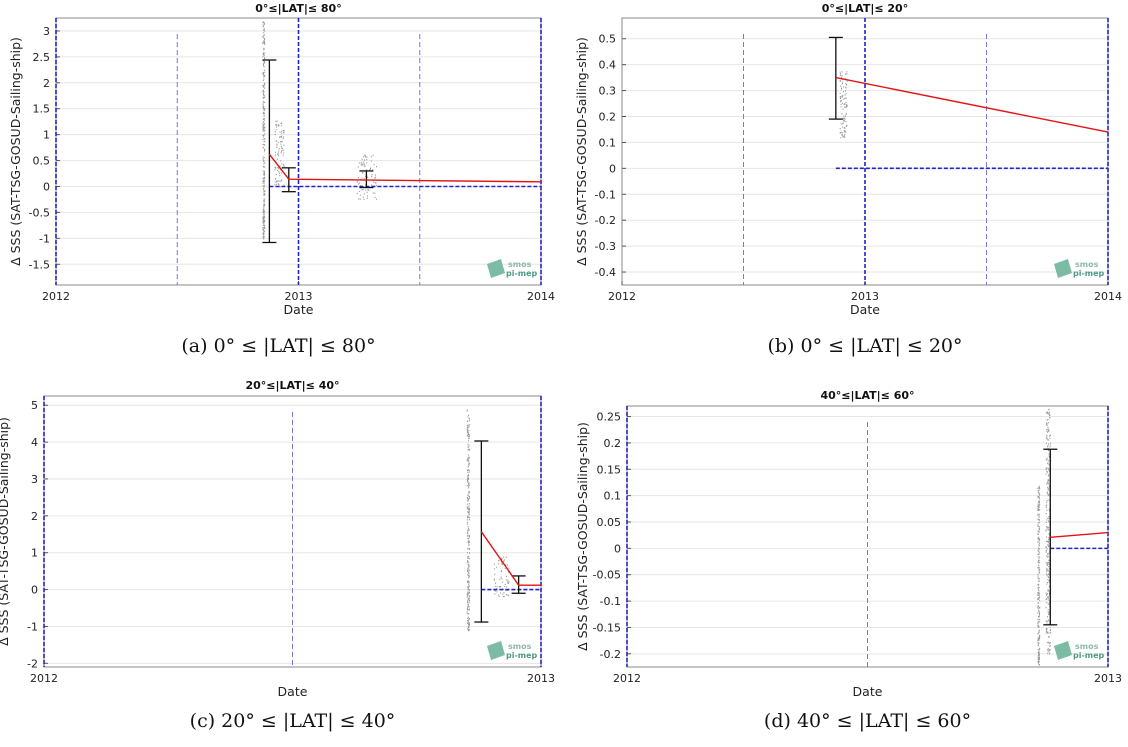  What do you see at coordinates (1079, 534) in the screenshot?
I see `series-line` at bounding box center [1079, 534].